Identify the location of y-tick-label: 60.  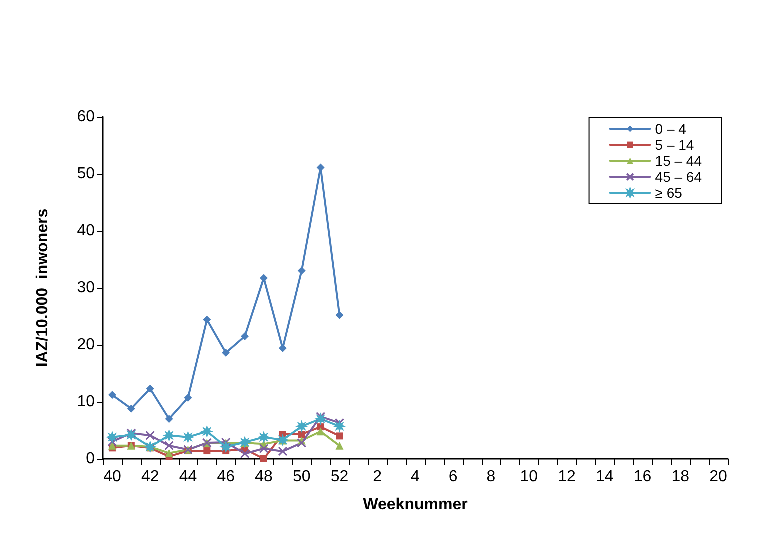
(86, 117).